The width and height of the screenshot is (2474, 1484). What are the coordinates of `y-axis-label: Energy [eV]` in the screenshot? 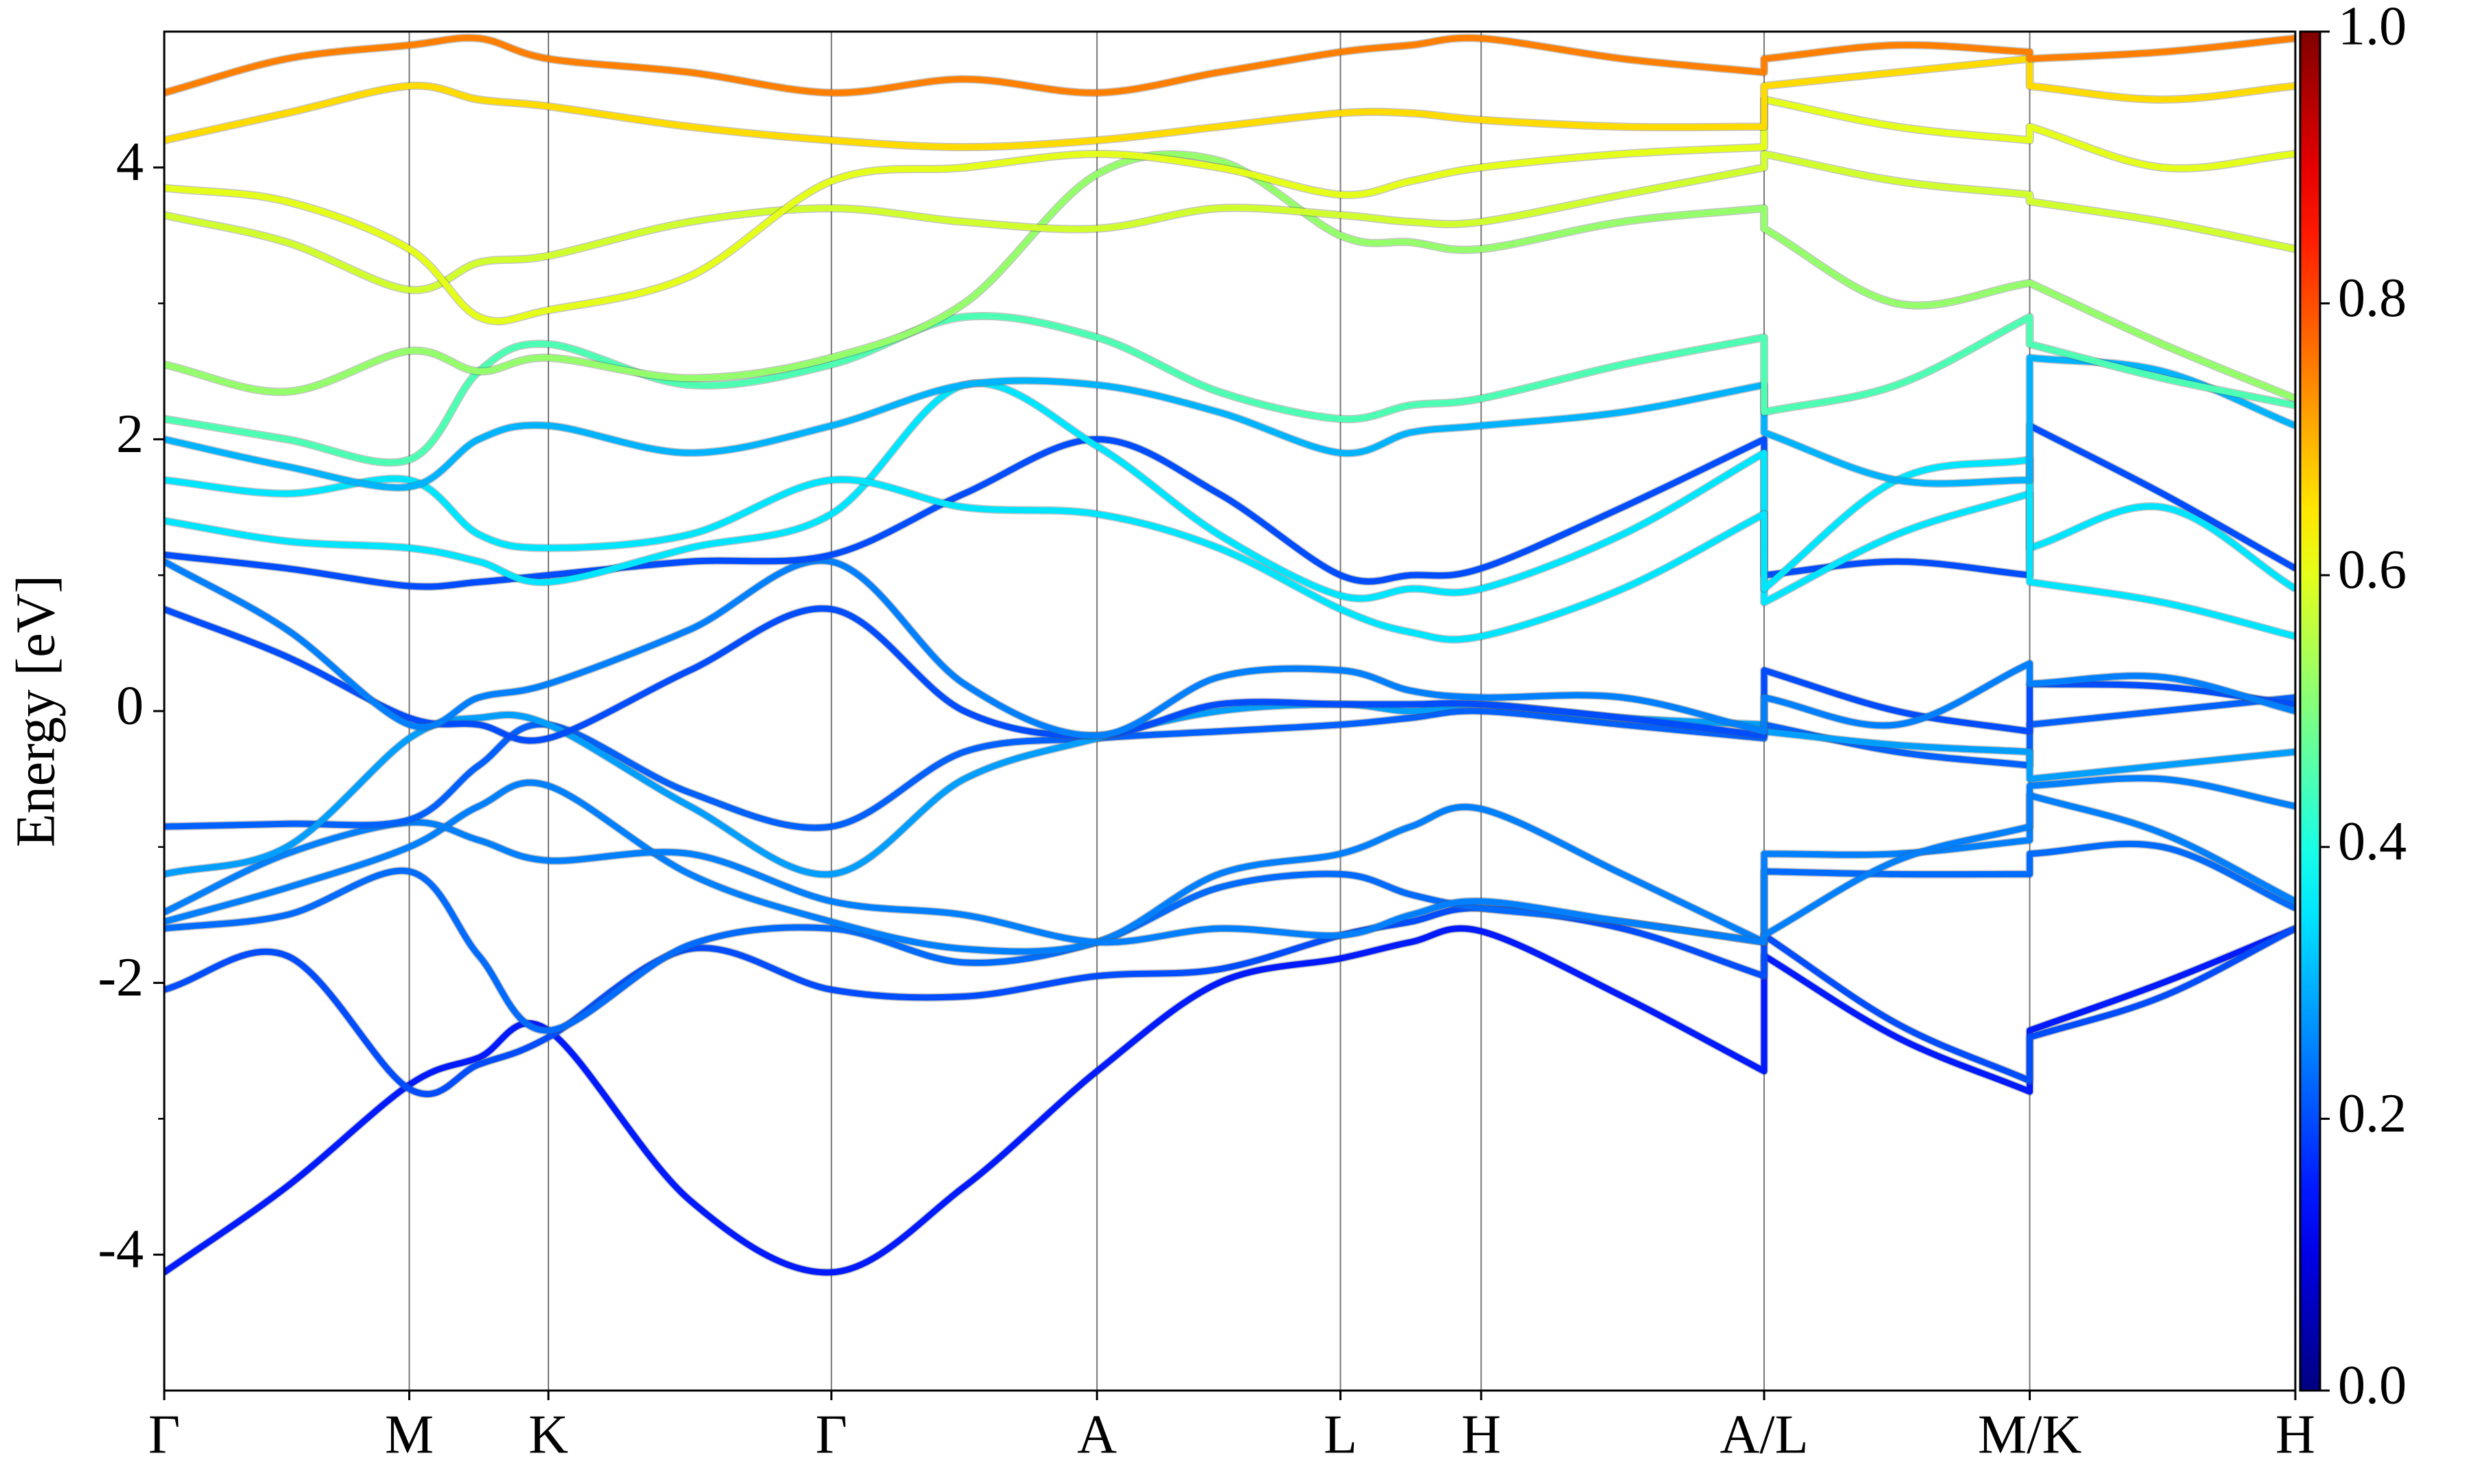 It's located at (35, 711).